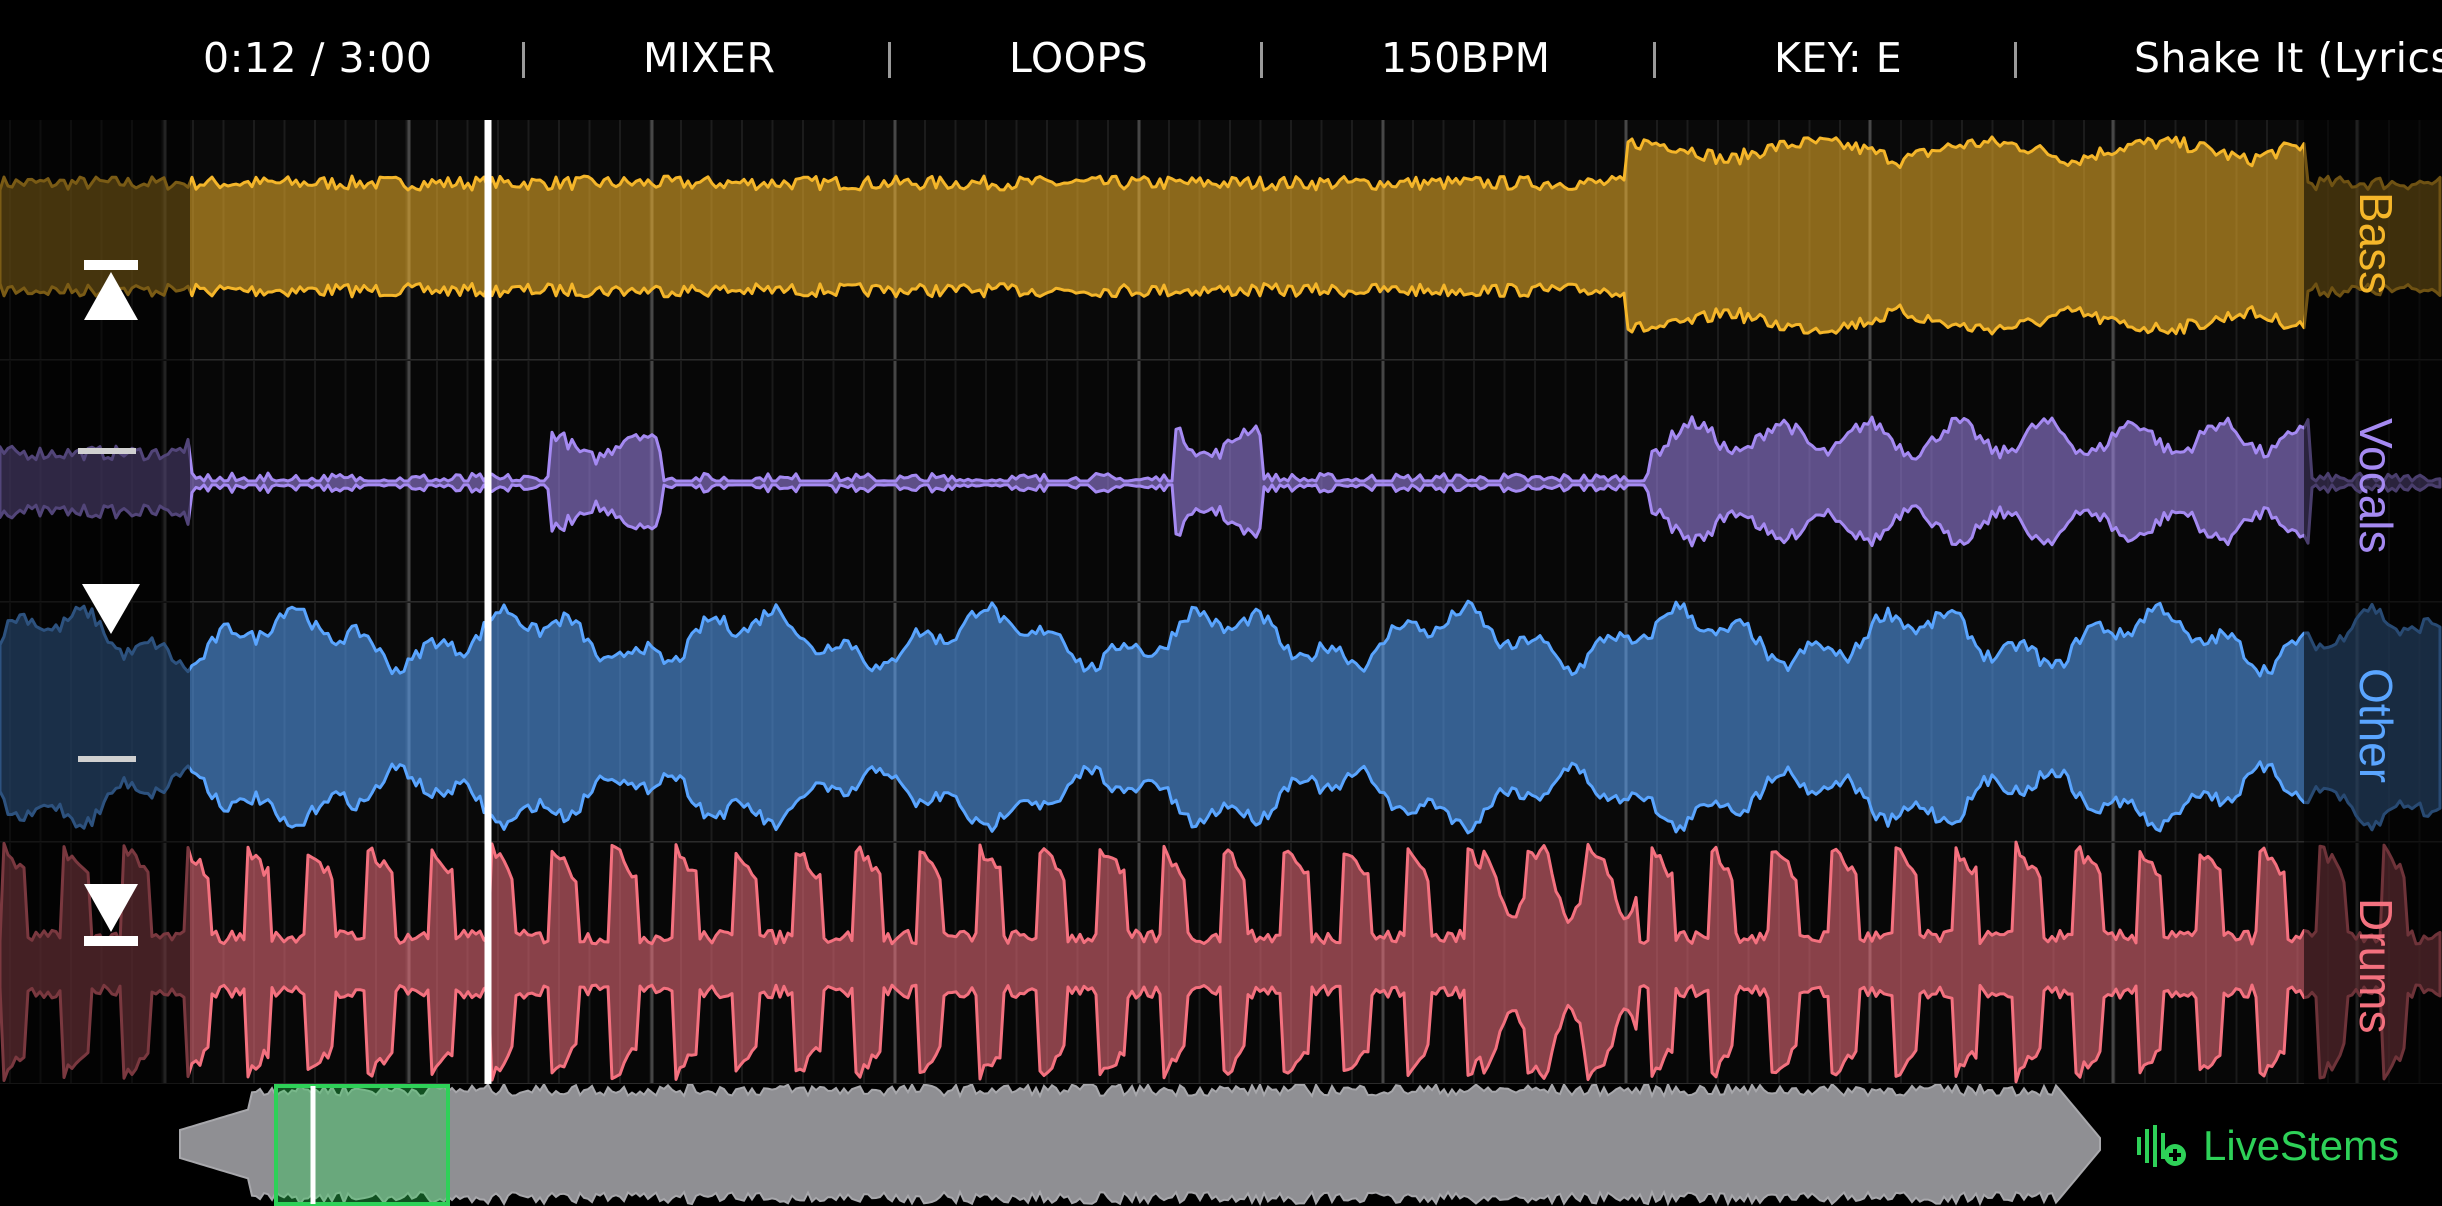 The width and height of the screenshot is (2442, 1206). I want to click on stem-label-bass: Bass, so click(2376, 243).